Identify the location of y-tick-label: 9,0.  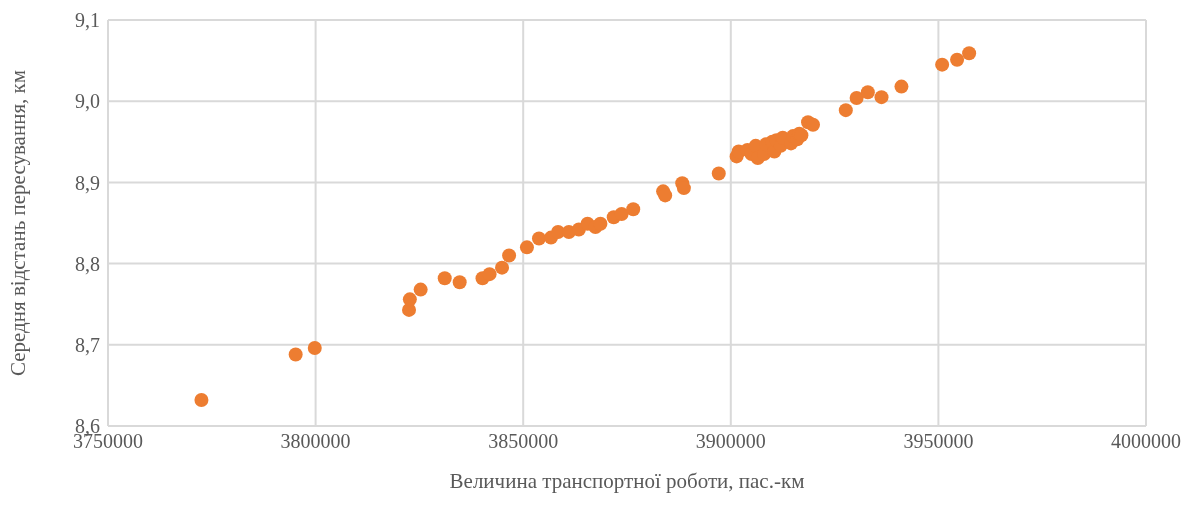
(87, 101).